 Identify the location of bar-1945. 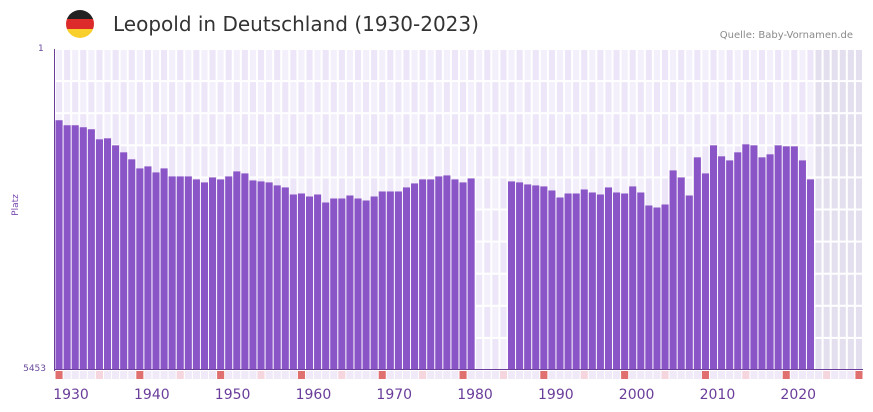
(180, 273).